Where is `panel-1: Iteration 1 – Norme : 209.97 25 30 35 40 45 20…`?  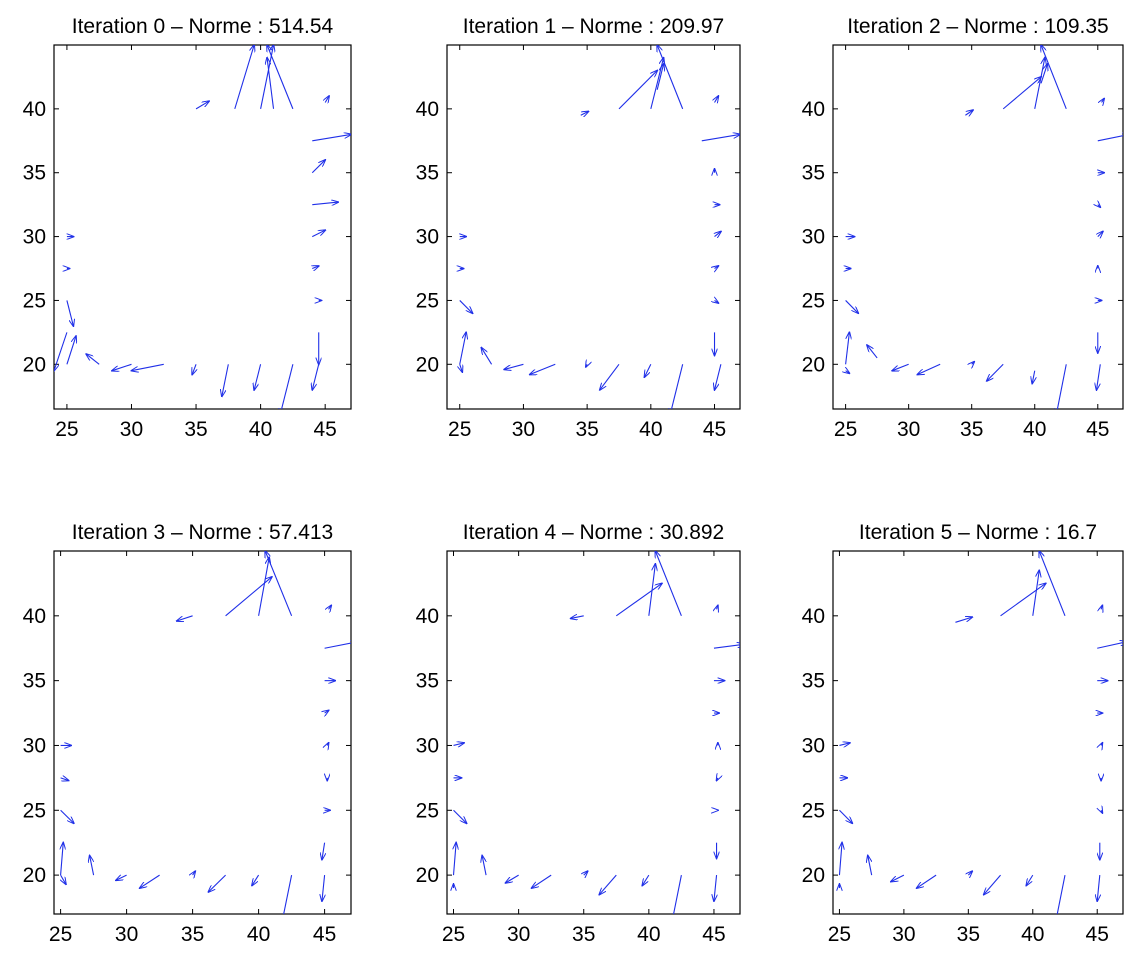
panel-1: Iteration 1 – Norme : 209.97 25 30 35 40 45 20… is located at coordinates (578, 228).